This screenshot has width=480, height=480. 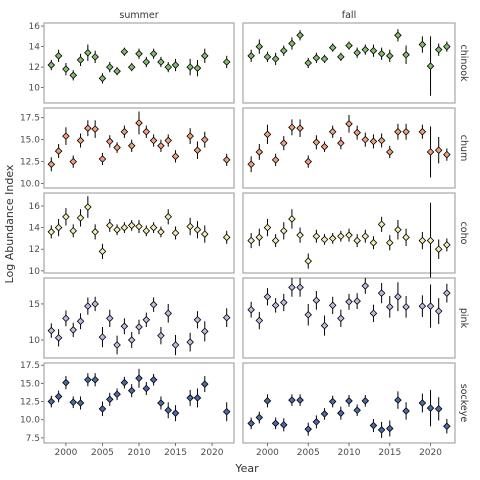 What do you see at coordinates (349, 453) in the screenshot?
I see `x-tick-label: 2010` at bounding box center [349, 453].